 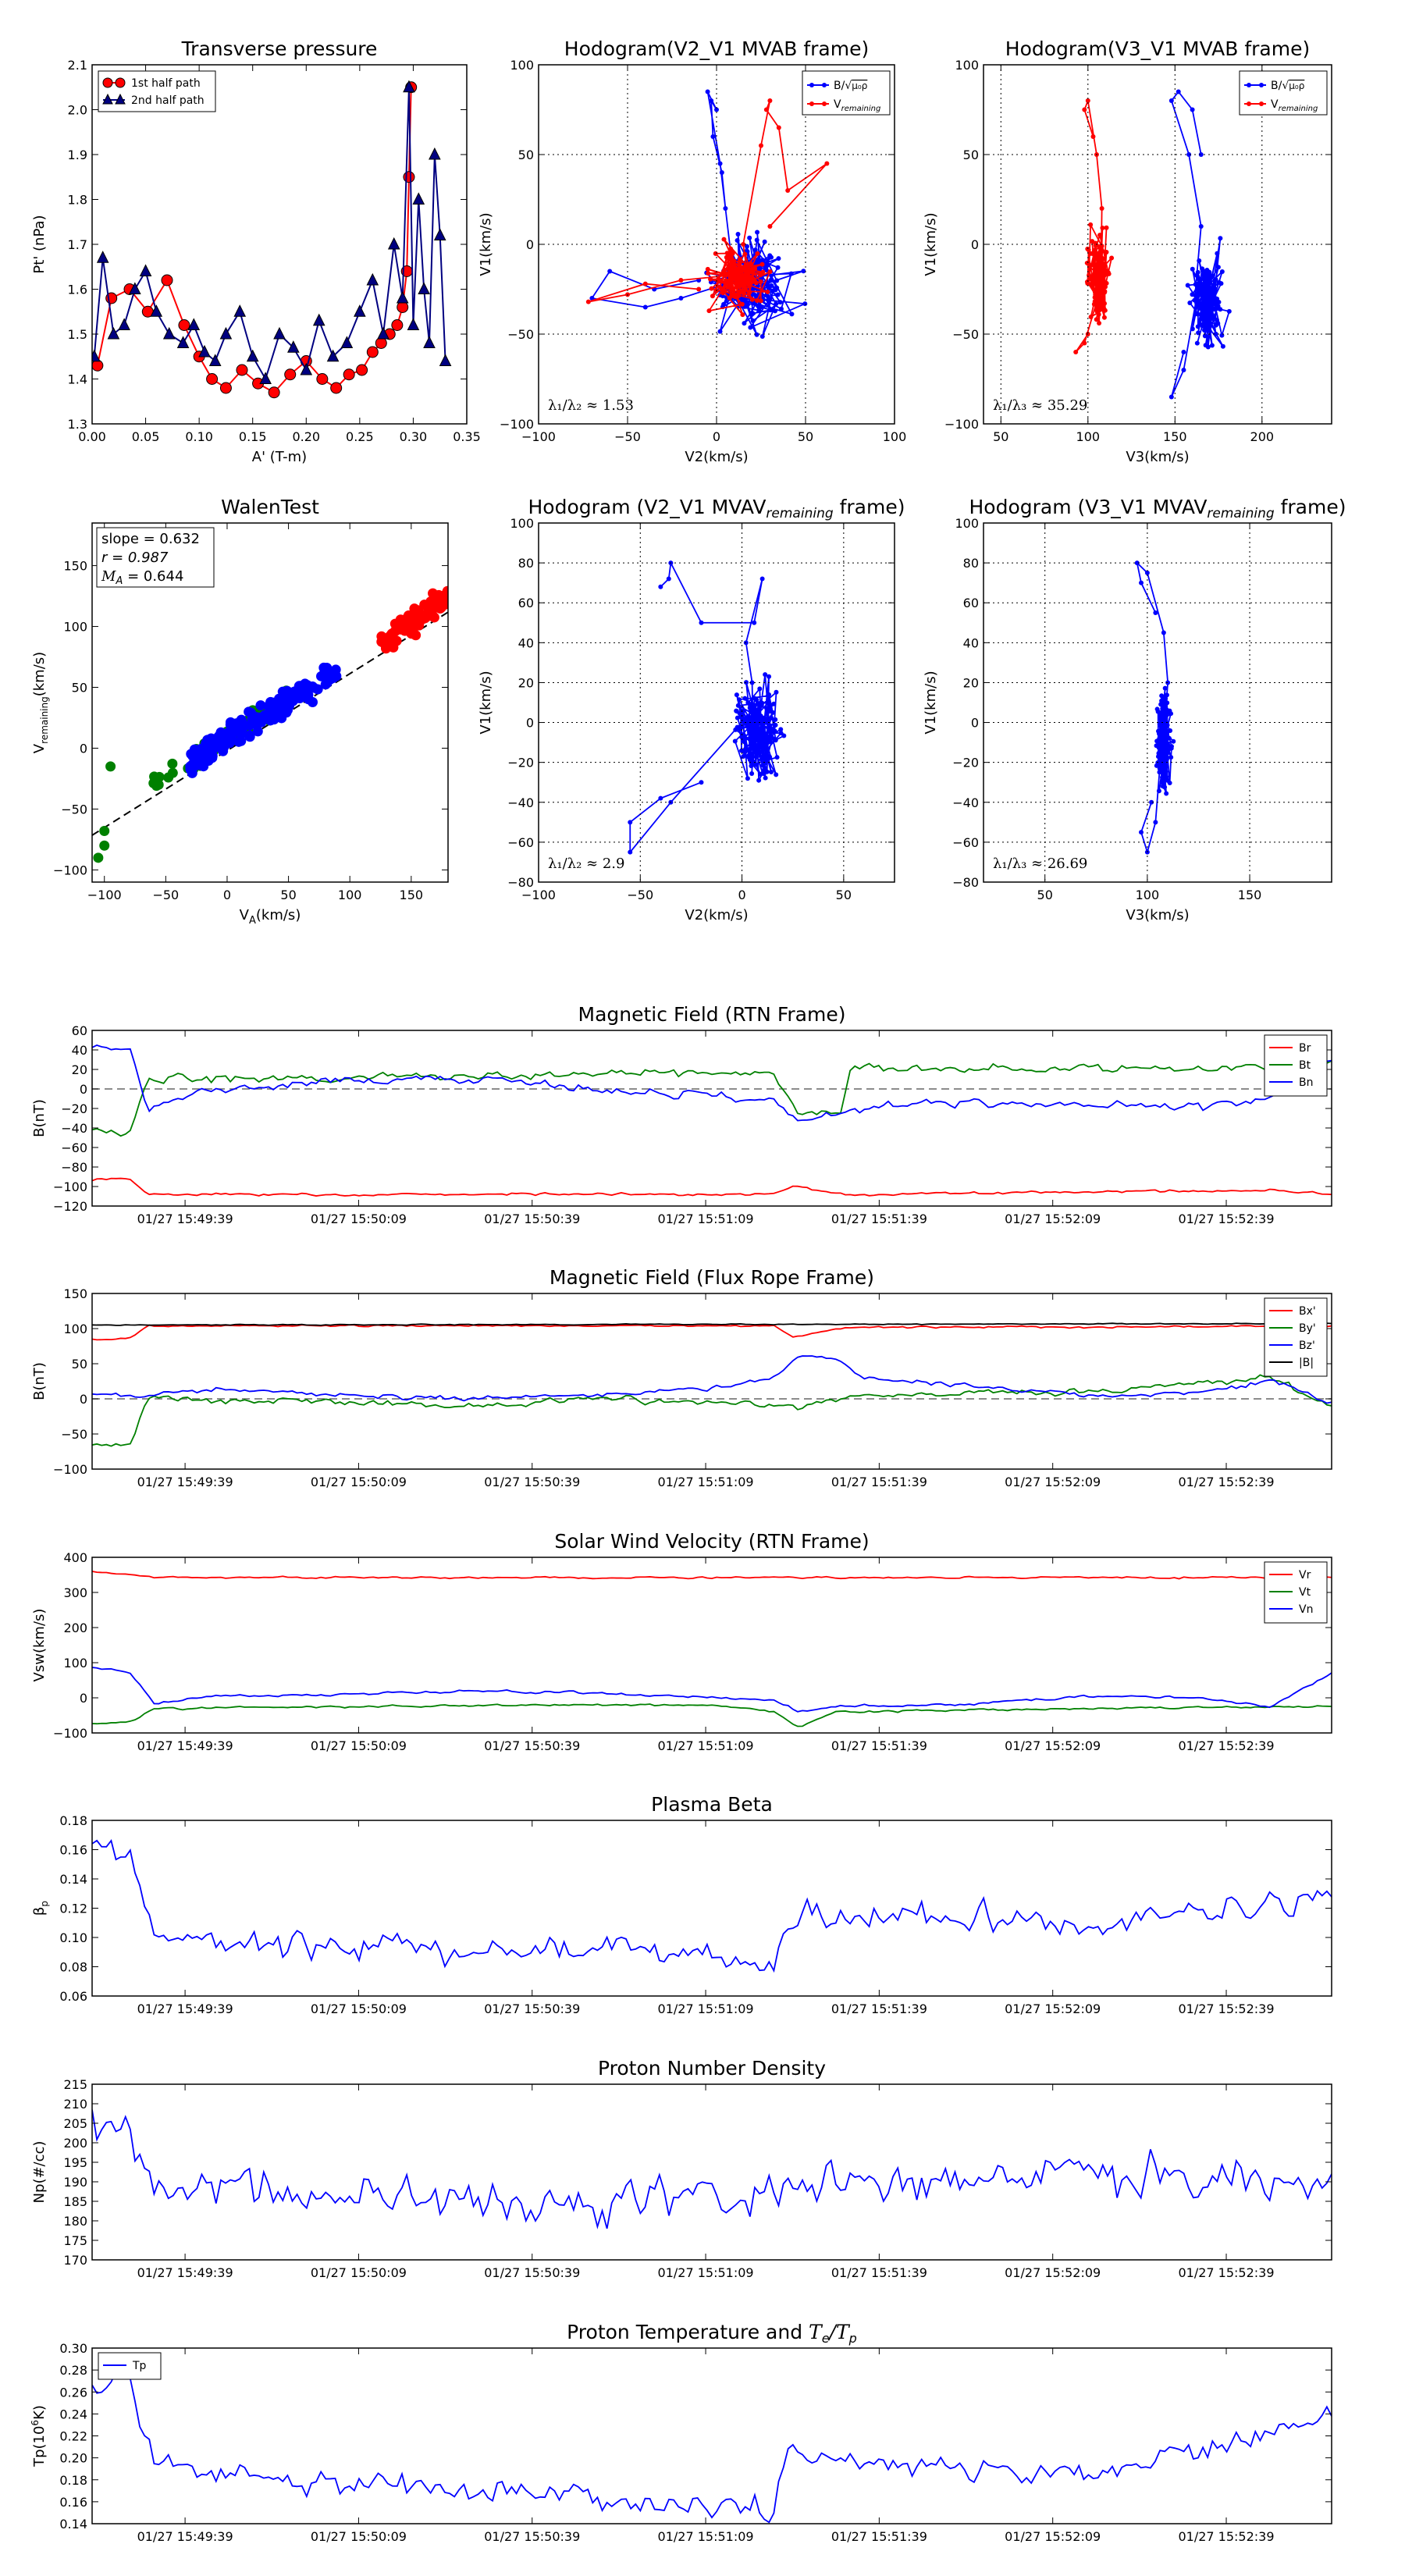 What do you see at coordinates (712, 1381) in the screenshot?
I see `plot-frame` at bounding box center [712, 1381].